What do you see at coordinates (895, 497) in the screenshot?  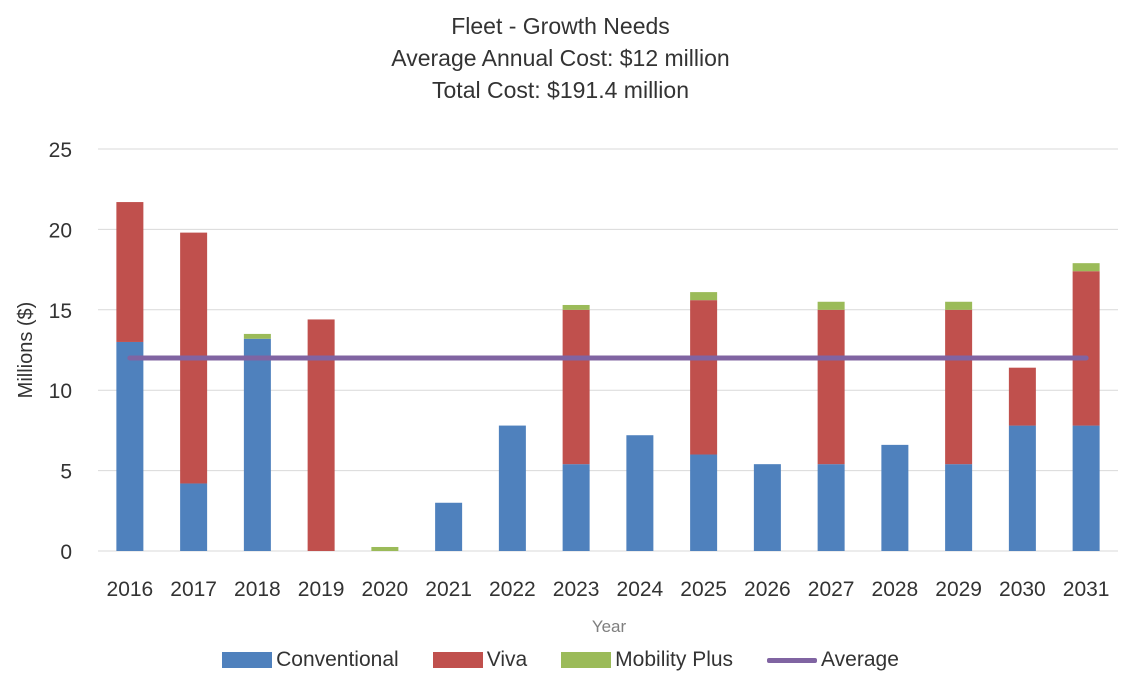 I see `bar-conventional-2028` at bounding box center [895, 497].